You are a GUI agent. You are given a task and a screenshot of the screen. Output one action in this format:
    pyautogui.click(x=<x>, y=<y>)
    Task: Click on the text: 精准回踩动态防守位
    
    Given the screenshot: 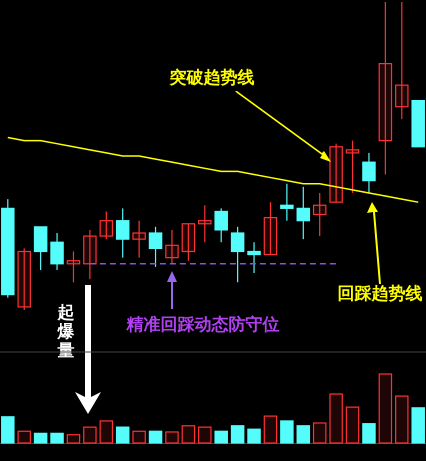 What is the action you would take?
    pyautogui.click(x=203, y=325)
    